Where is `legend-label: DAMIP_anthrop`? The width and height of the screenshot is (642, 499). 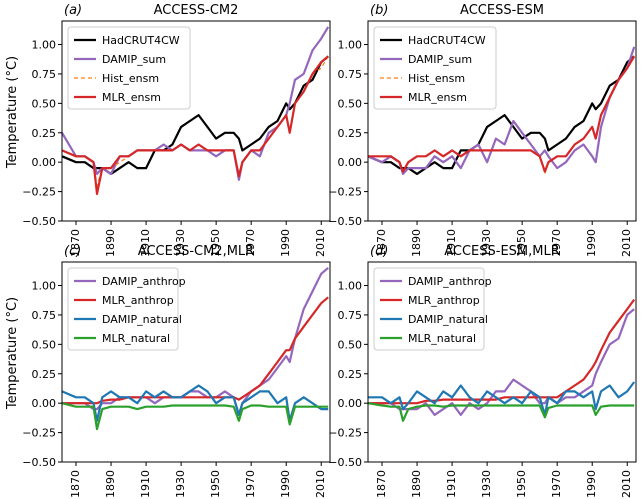 legend-label: DAMIP_anthrop is located at coordinates (144, 281).